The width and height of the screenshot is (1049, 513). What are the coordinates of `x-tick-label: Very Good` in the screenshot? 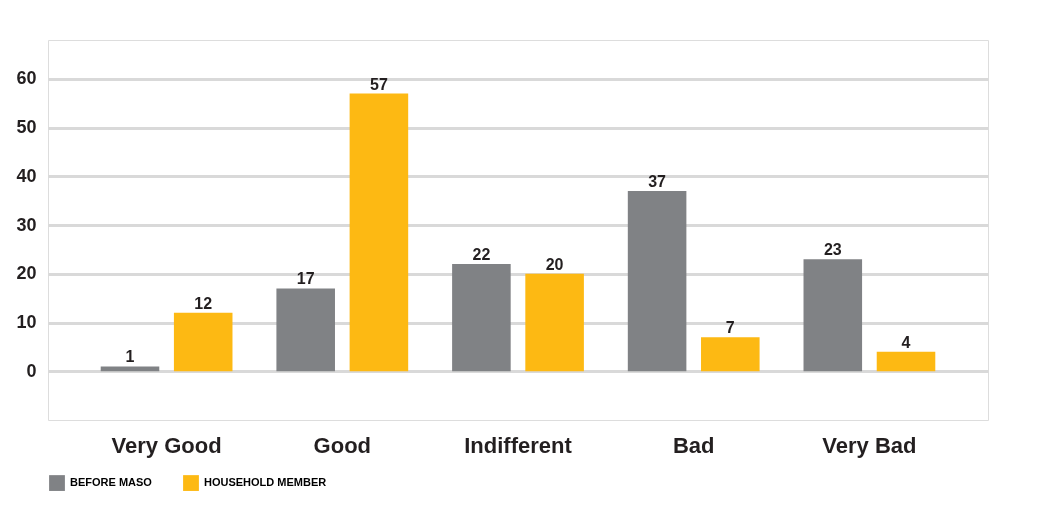 It's located at (166, 445).